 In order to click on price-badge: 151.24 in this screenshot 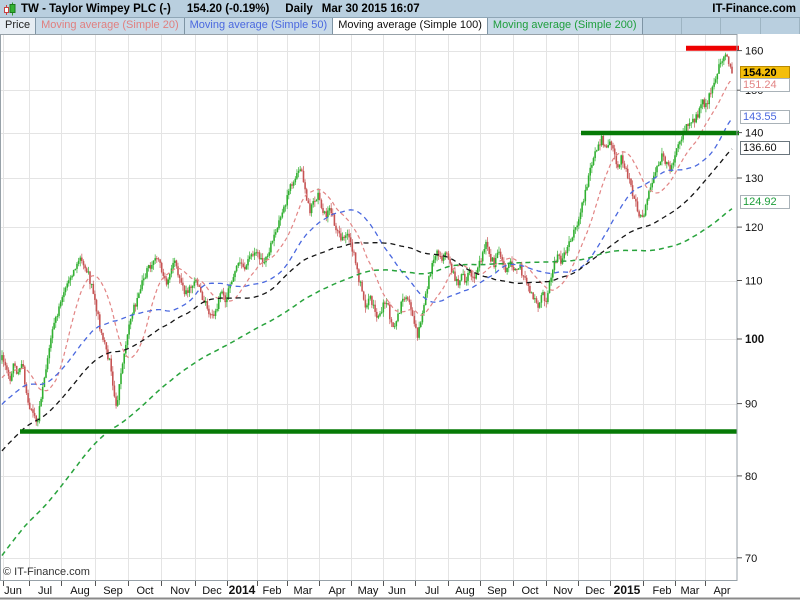, I will do `click(765, 85)`.